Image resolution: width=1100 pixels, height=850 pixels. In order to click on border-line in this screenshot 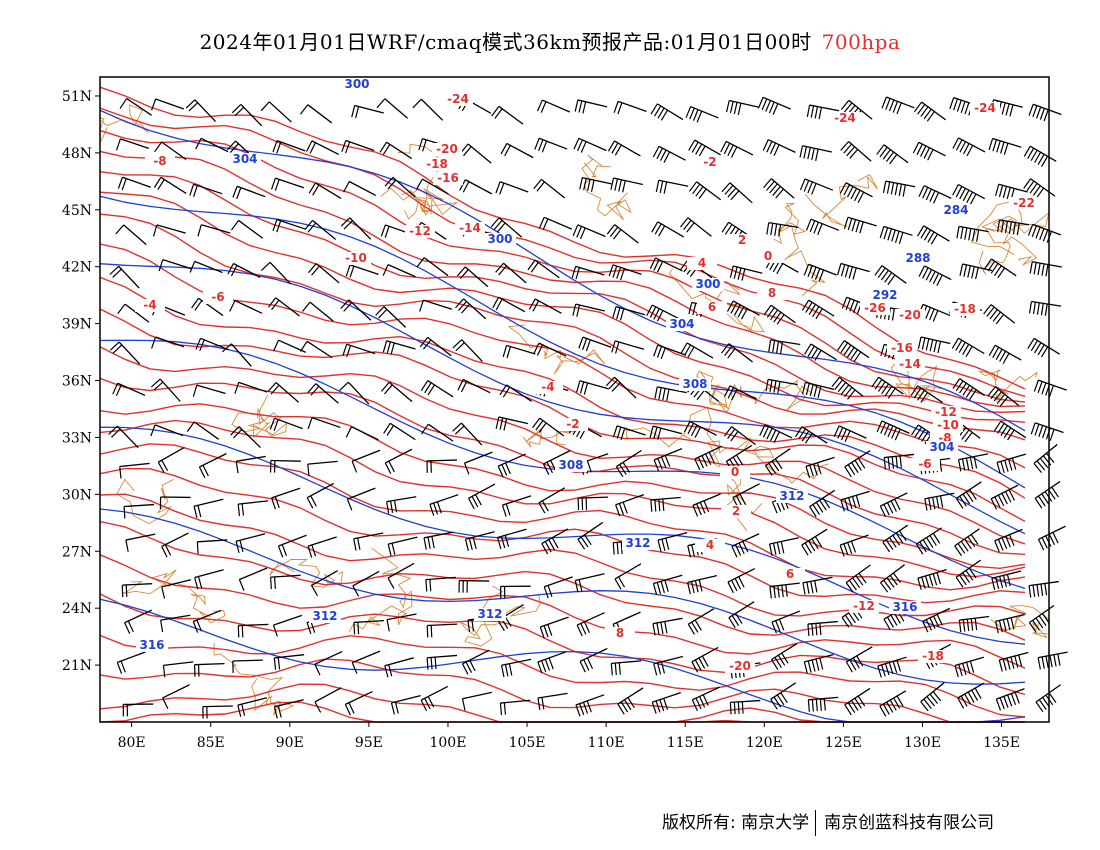, I will do `click(841, 200)`.